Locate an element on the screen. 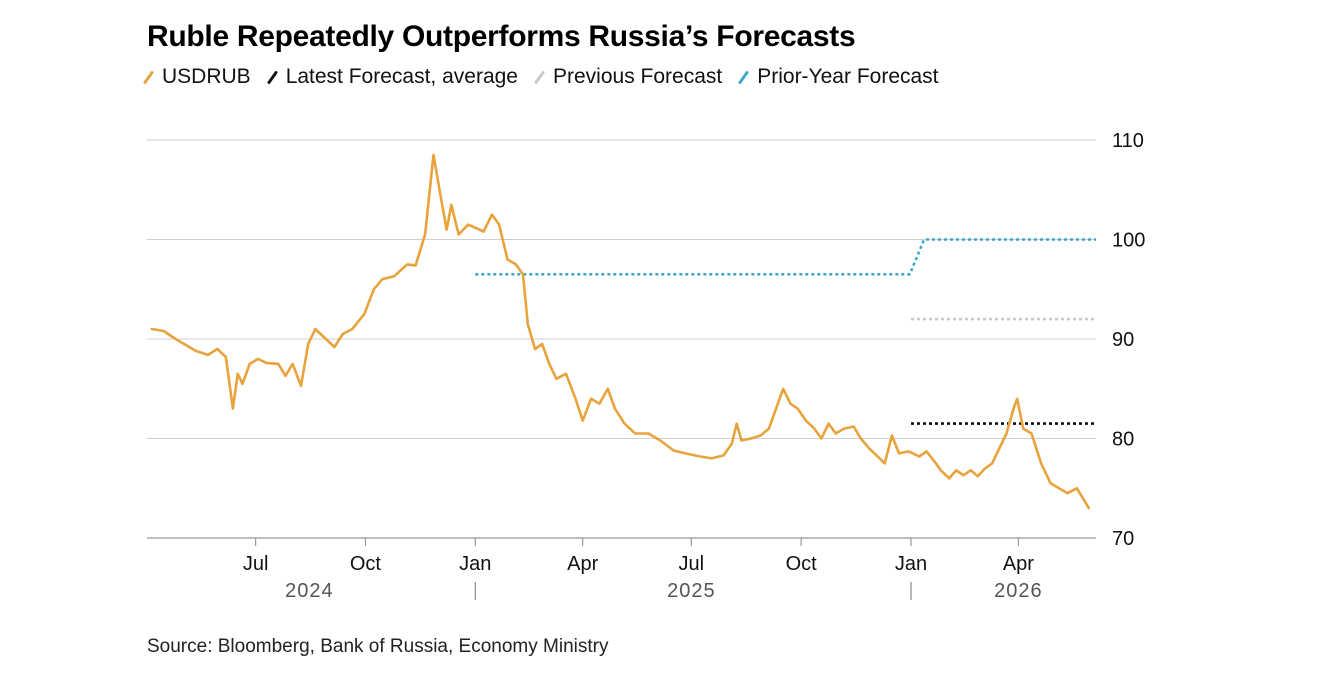 The height and width of the screenshot is (692, 1320). y-tick-label-70: 70 is located at coordinates (1123, 539).